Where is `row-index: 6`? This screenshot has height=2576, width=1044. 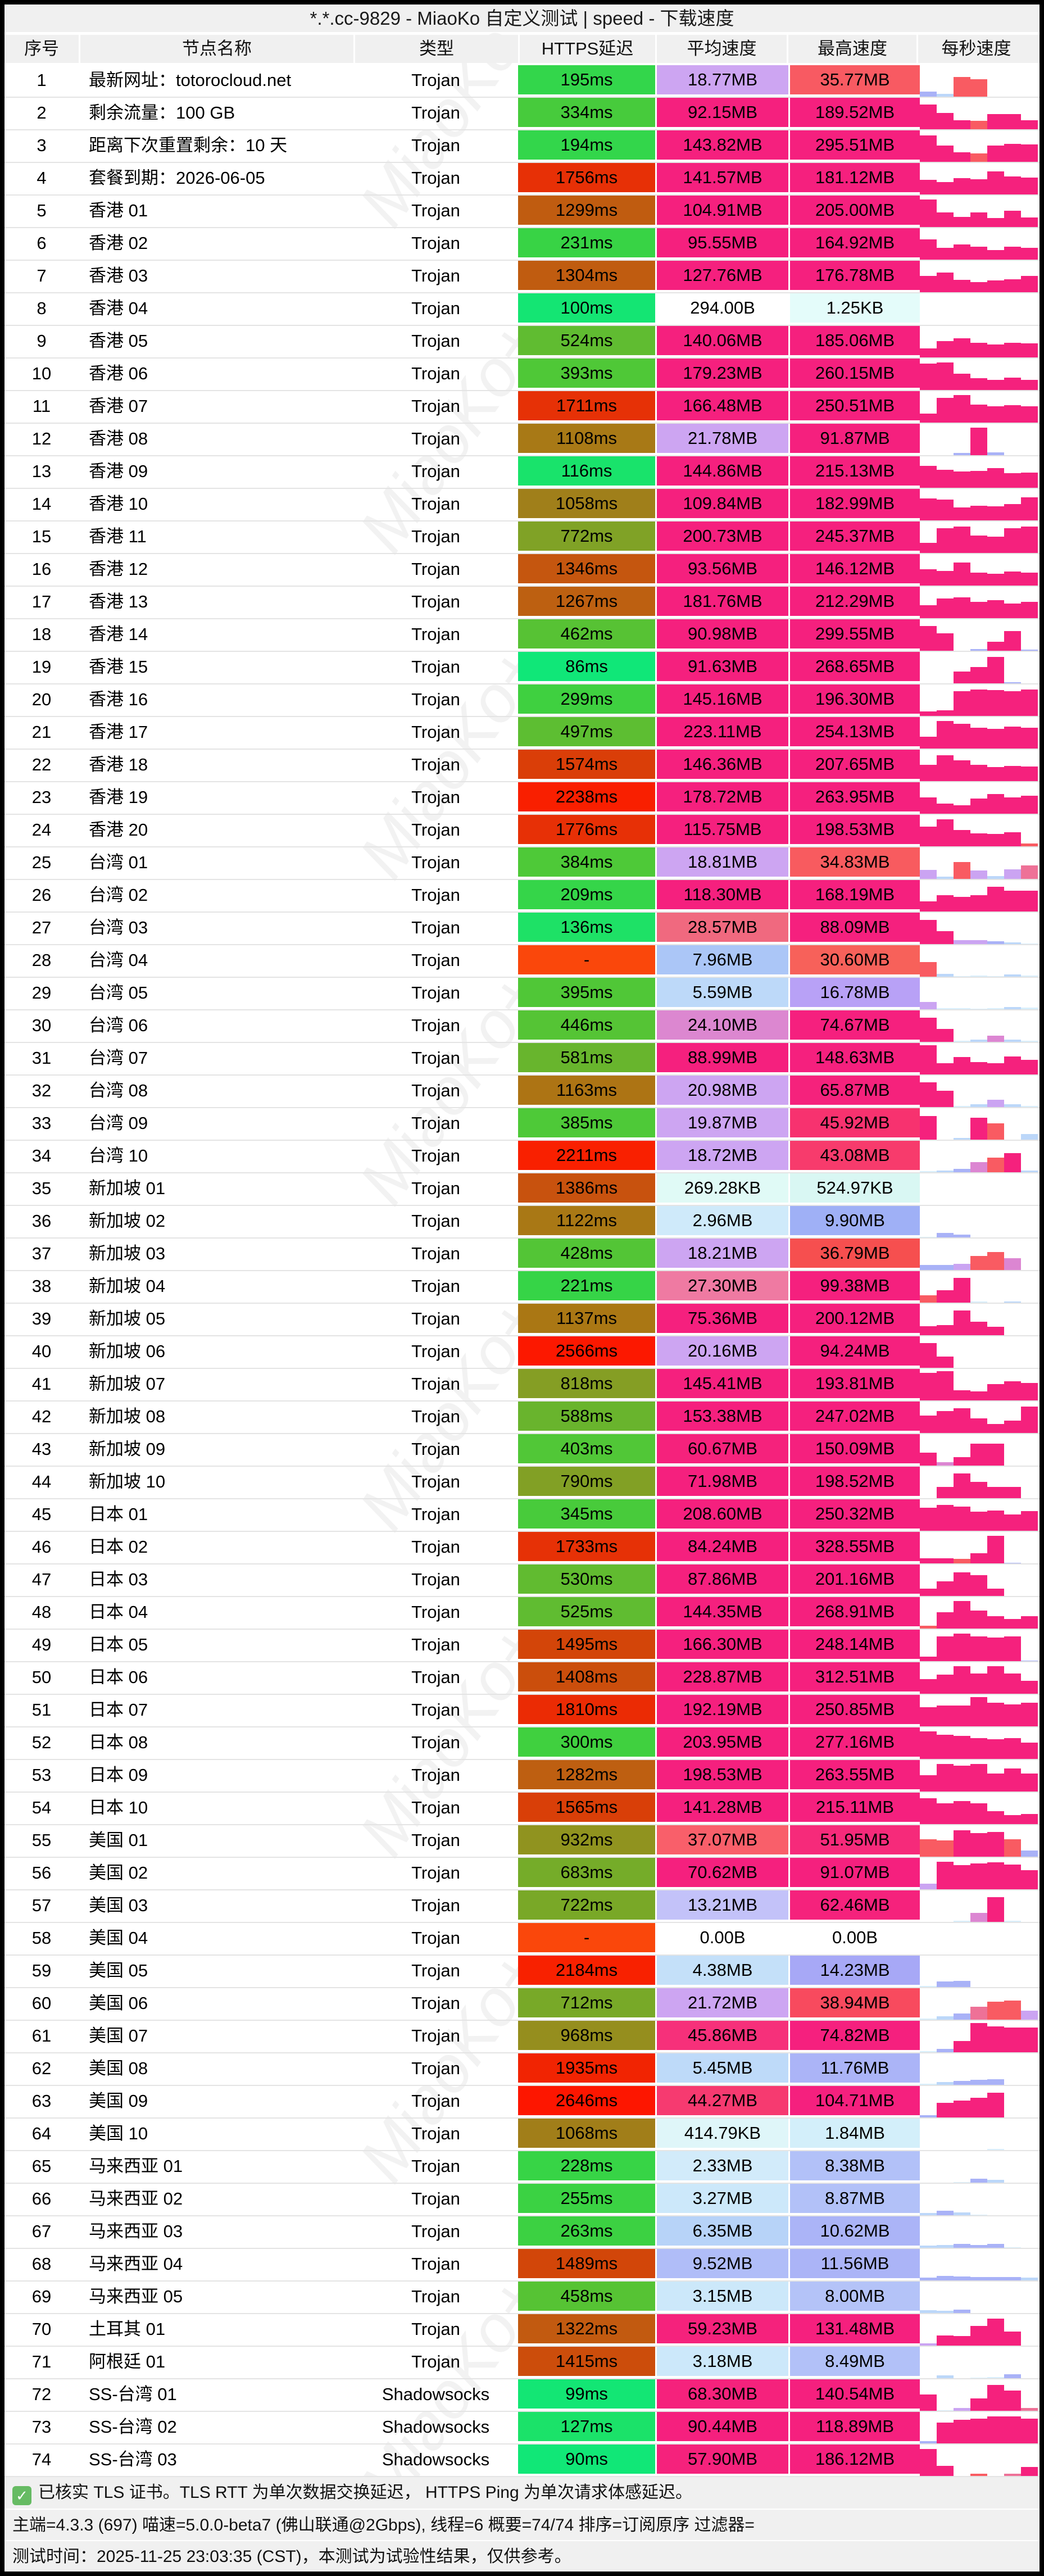 row-index: 6 is located at coordinates (42, 243).